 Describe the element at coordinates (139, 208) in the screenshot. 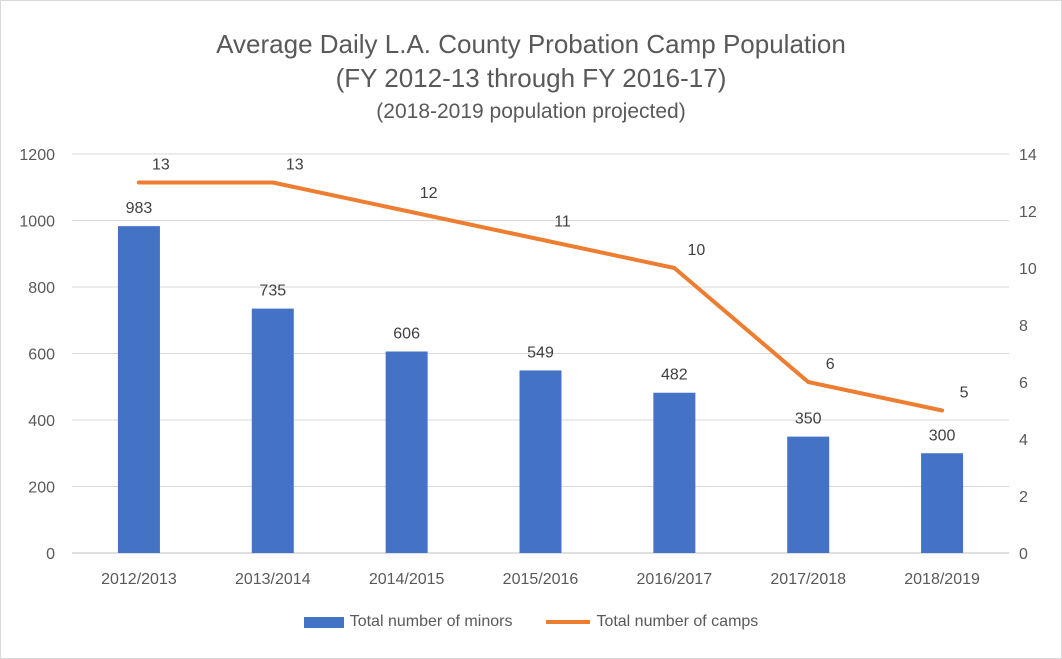

I see `bar-data-label: 983` at that location.